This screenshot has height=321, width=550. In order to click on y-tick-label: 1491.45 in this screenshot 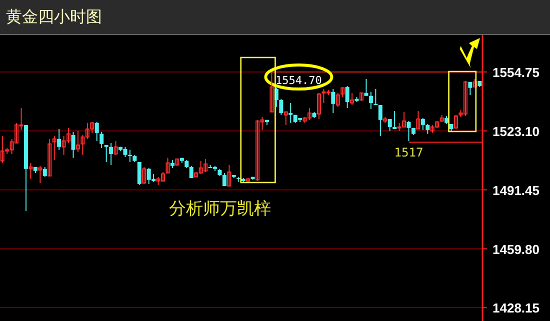, I will do `click(516, 190)`.